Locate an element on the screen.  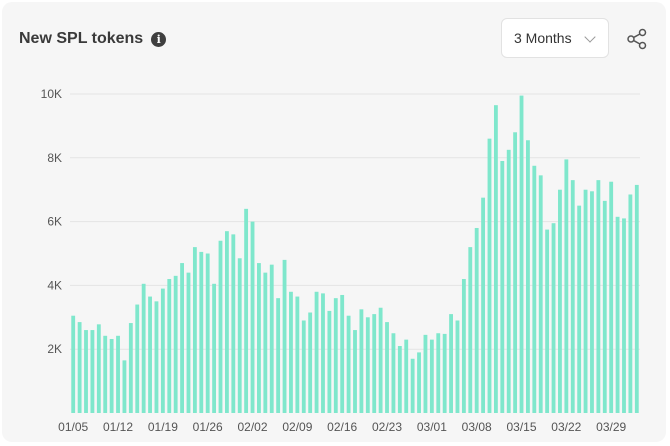
info-icon: i is located at coordinates (159, 39).